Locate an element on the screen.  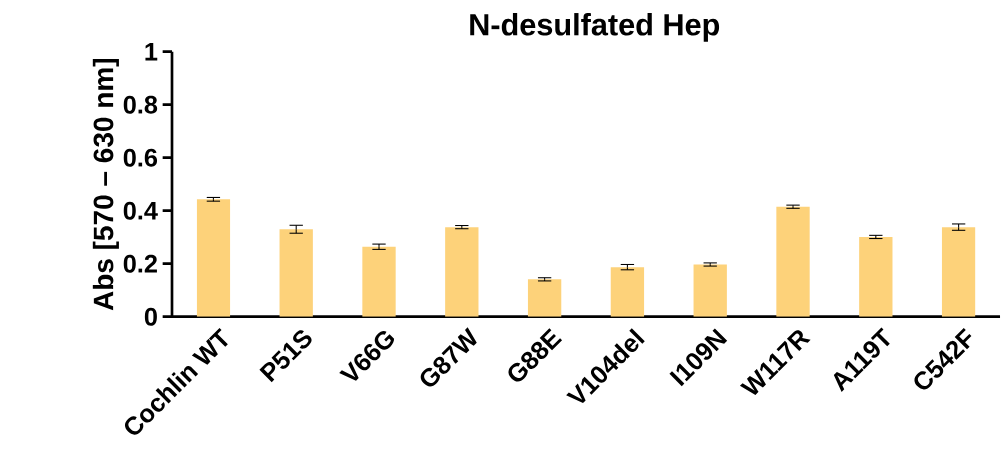
y-tick-label: 0.2 is located at coordinates (140, 263).